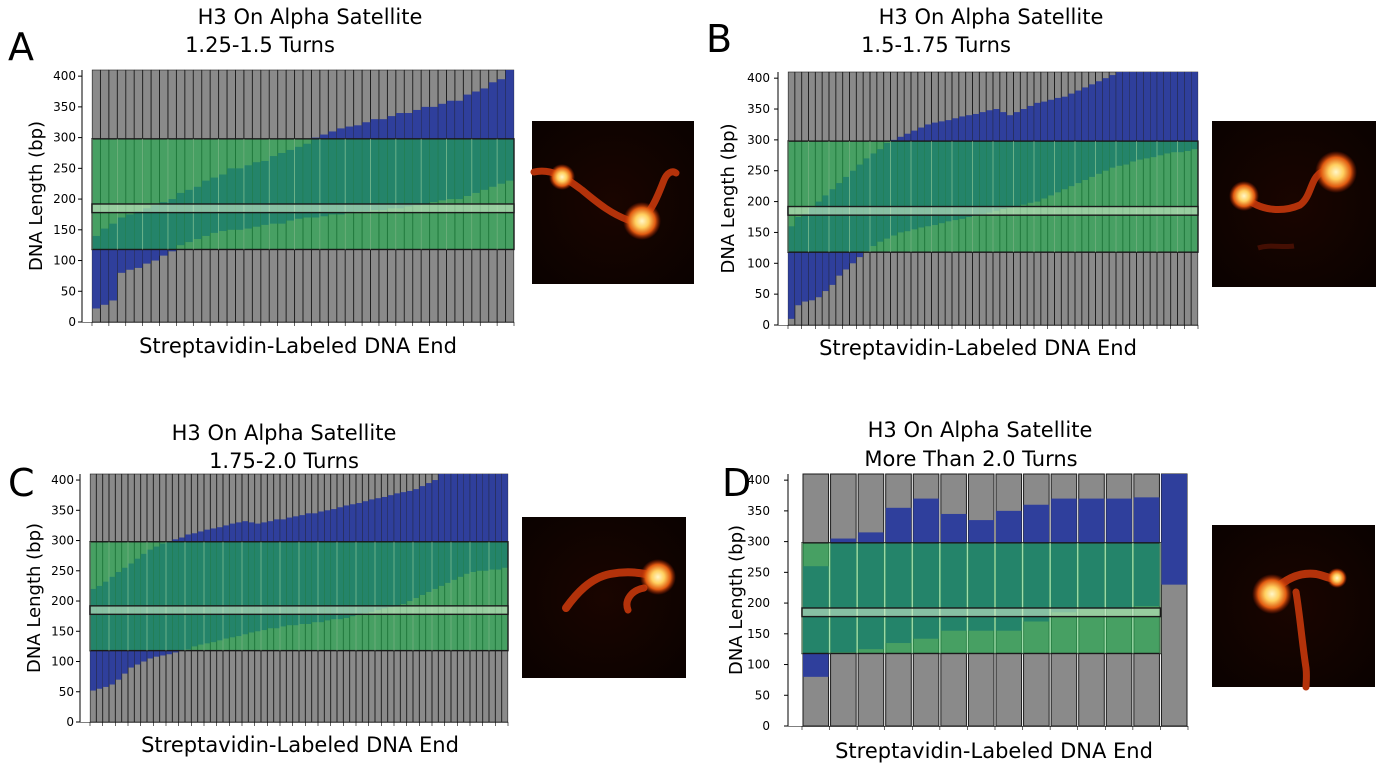  Describe the element at coordinates (980, 430) in the screenshot. I see `panel-d-title-line-1: H3 On Alpha Satellite` at that location.